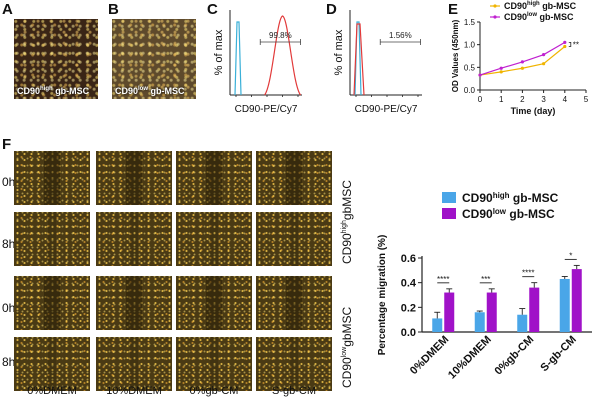 Image resolution: width=600 pixels, height=405 pixels. I want to click on line-significance-bracket, so click(570, 44).